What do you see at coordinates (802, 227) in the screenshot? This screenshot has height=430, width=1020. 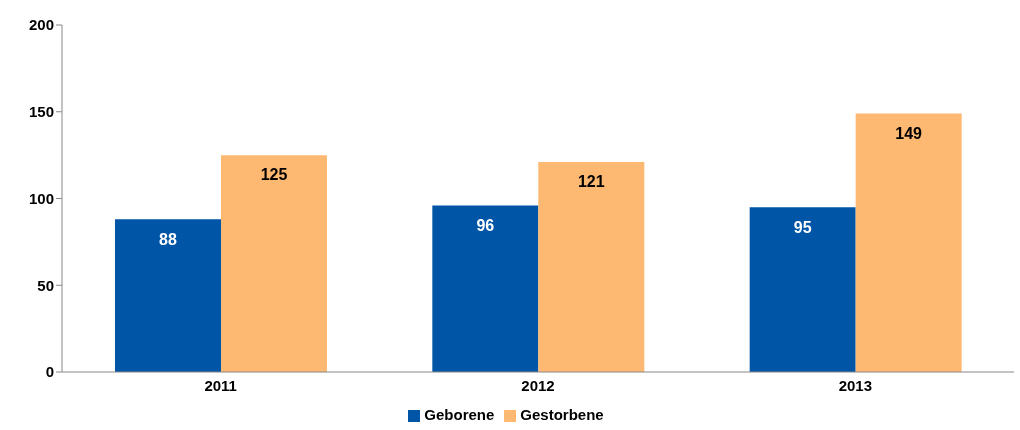 I see `data-label: 95` at bounding box center [802, 227].